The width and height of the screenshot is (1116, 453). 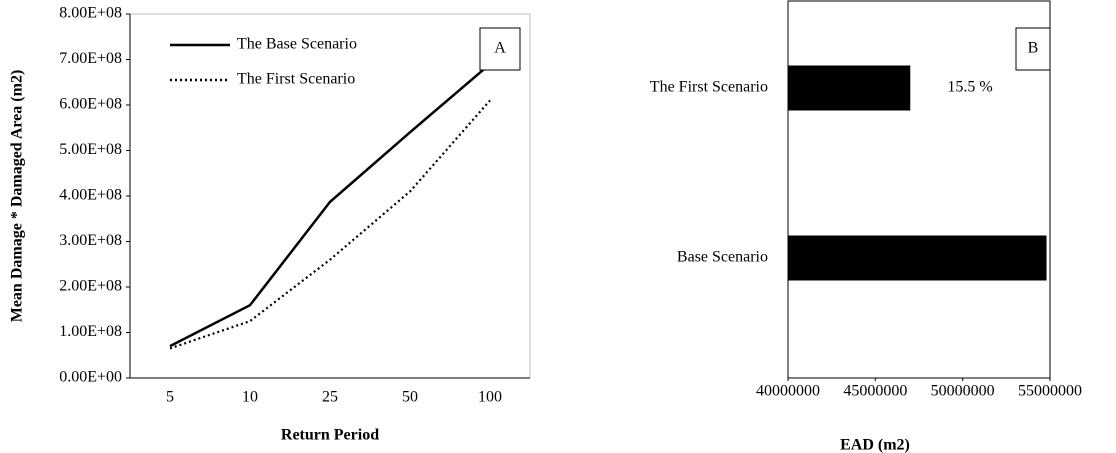 What do you see at coordinates (90, 149) in the screenshot?
I see `y-tick-label: 5.00E+08` at bounding box center [90, 149].